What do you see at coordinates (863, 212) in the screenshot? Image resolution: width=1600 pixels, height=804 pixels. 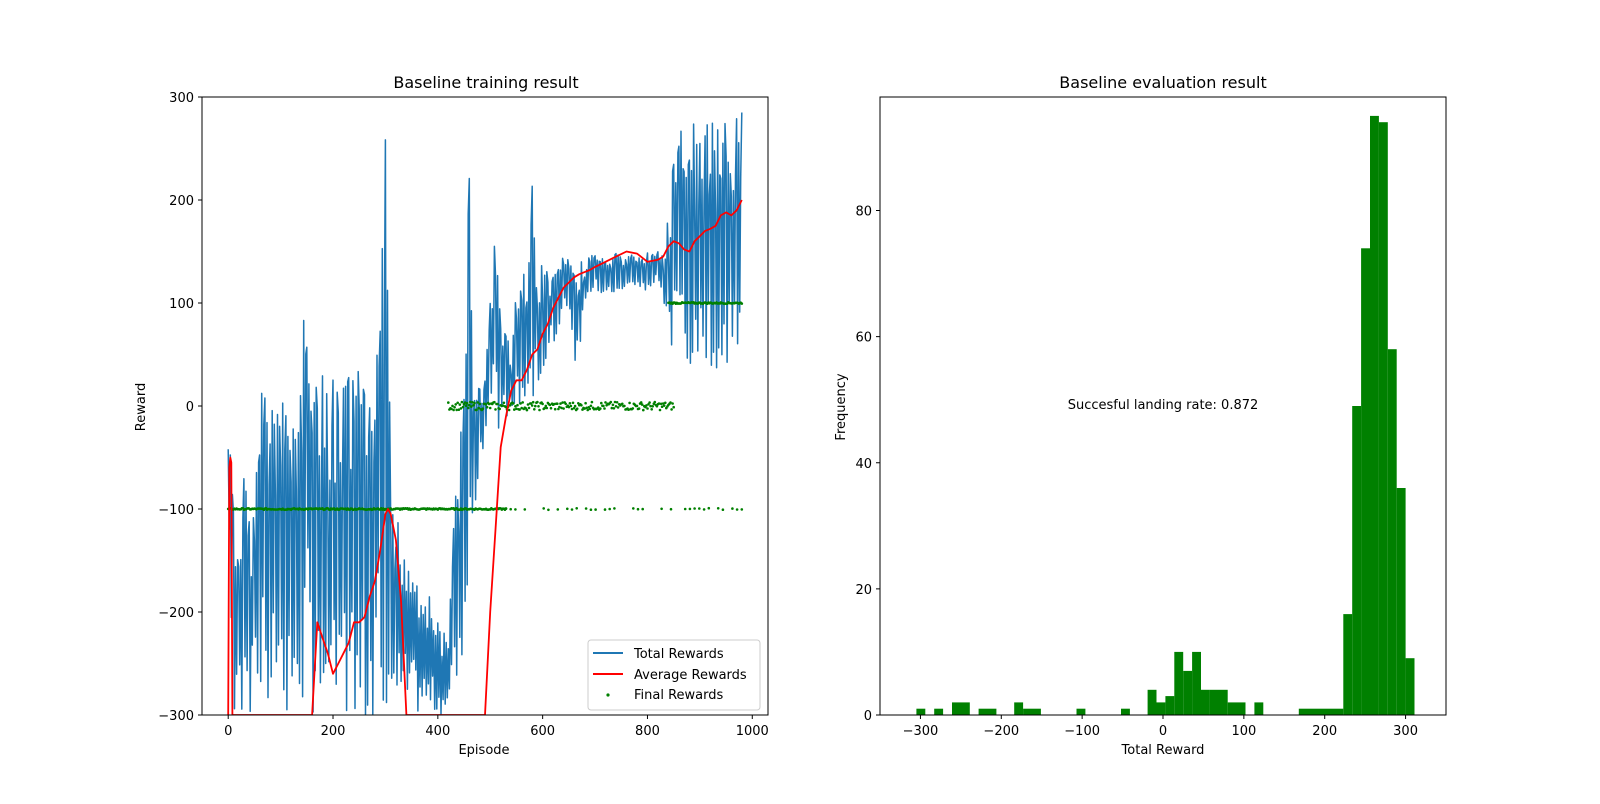 I see `y-tick-label: 80` at bounding box center [863, 212].